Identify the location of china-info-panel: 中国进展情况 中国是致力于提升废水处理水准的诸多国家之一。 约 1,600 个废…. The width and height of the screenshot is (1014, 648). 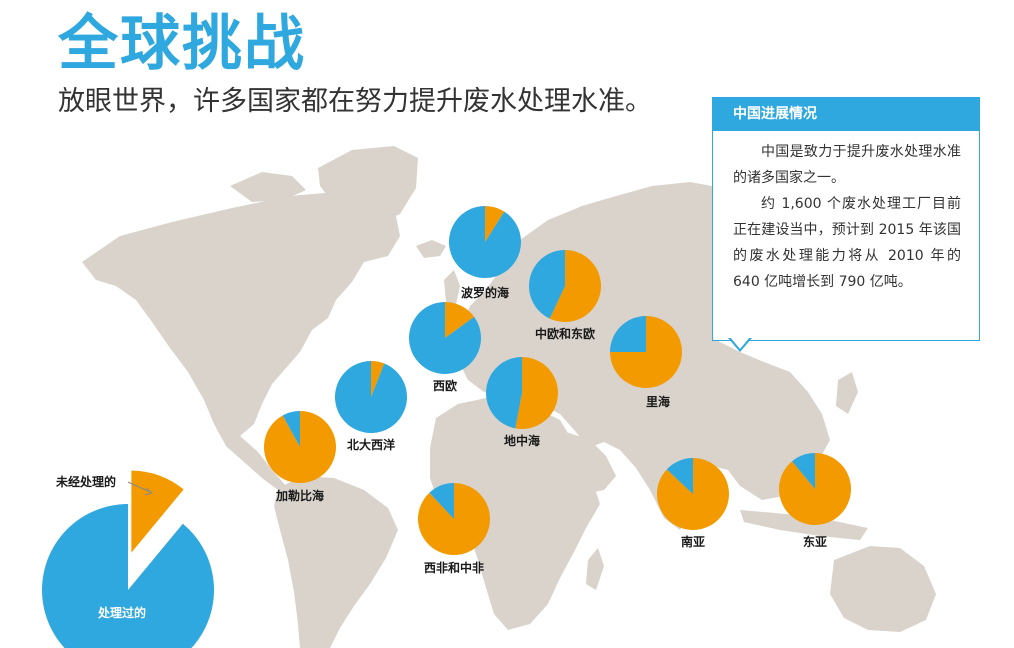
(846, 219).